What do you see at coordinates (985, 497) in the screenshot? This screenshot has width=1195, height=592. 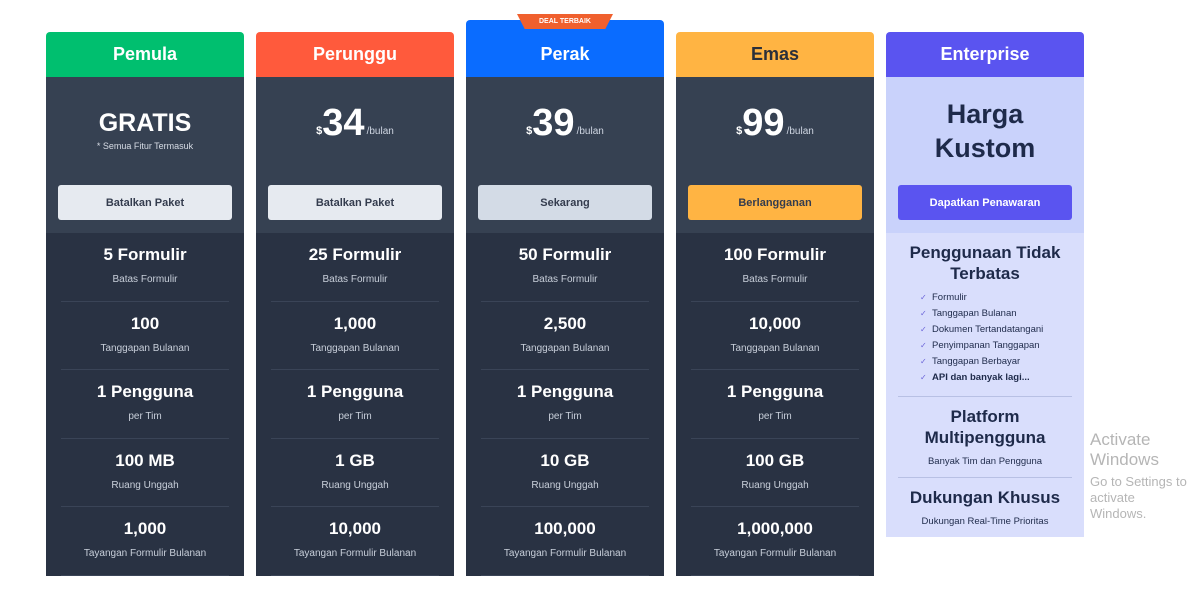 I see `feature-title: Dukungan Khusus` at bounding box center [985, 497].